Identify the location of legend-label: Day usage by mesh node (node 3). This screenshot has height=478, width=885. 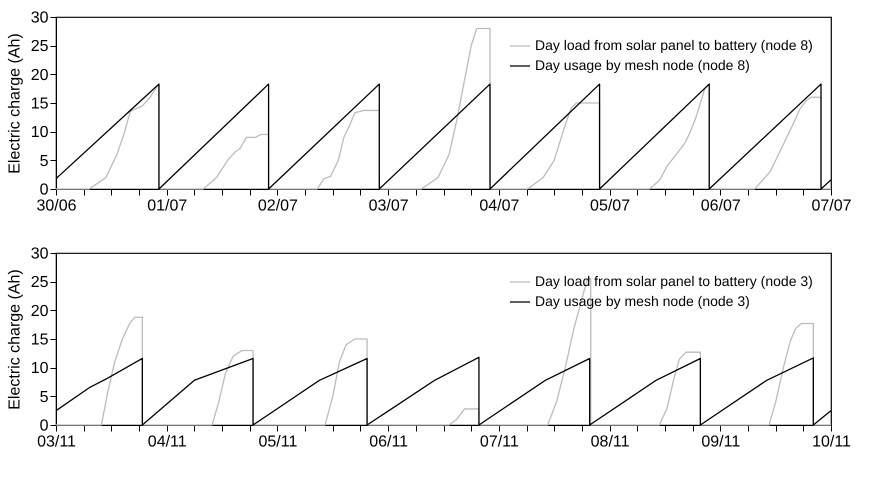
(642, 301).